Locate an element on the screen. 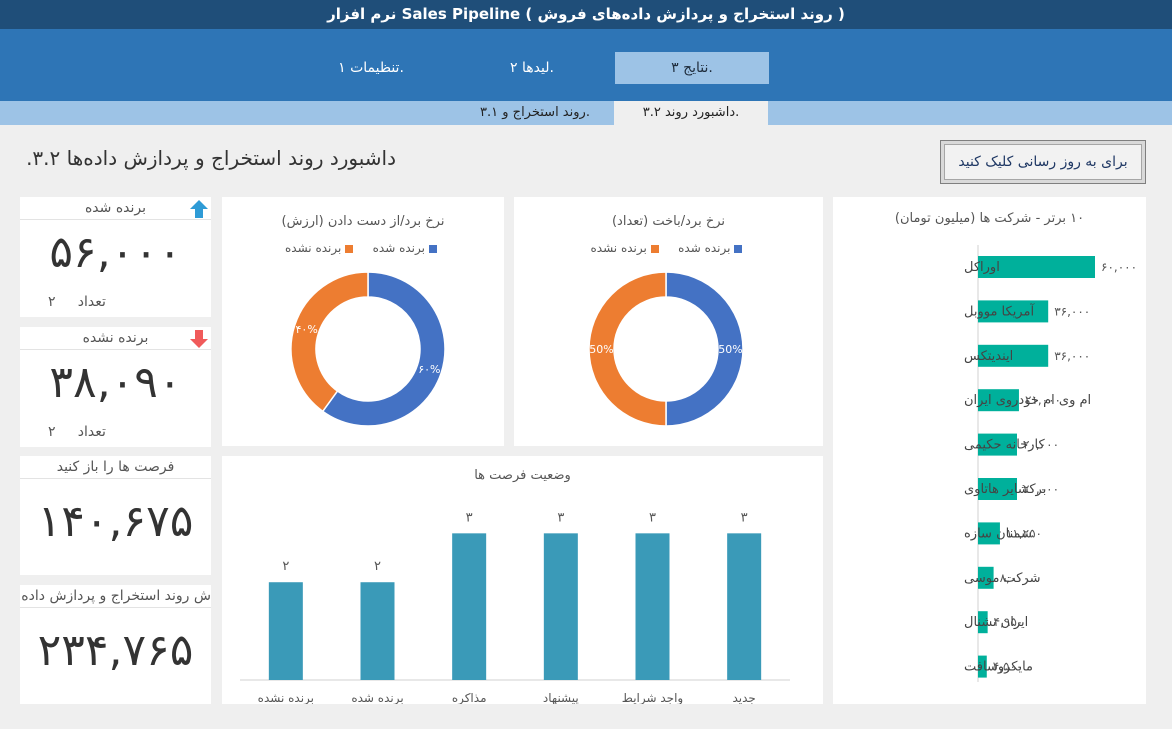 This screenshot has width=1172, height=729. kpi-won-value: ۵۶,۰۰۰ is located at coordinates (115, 252).